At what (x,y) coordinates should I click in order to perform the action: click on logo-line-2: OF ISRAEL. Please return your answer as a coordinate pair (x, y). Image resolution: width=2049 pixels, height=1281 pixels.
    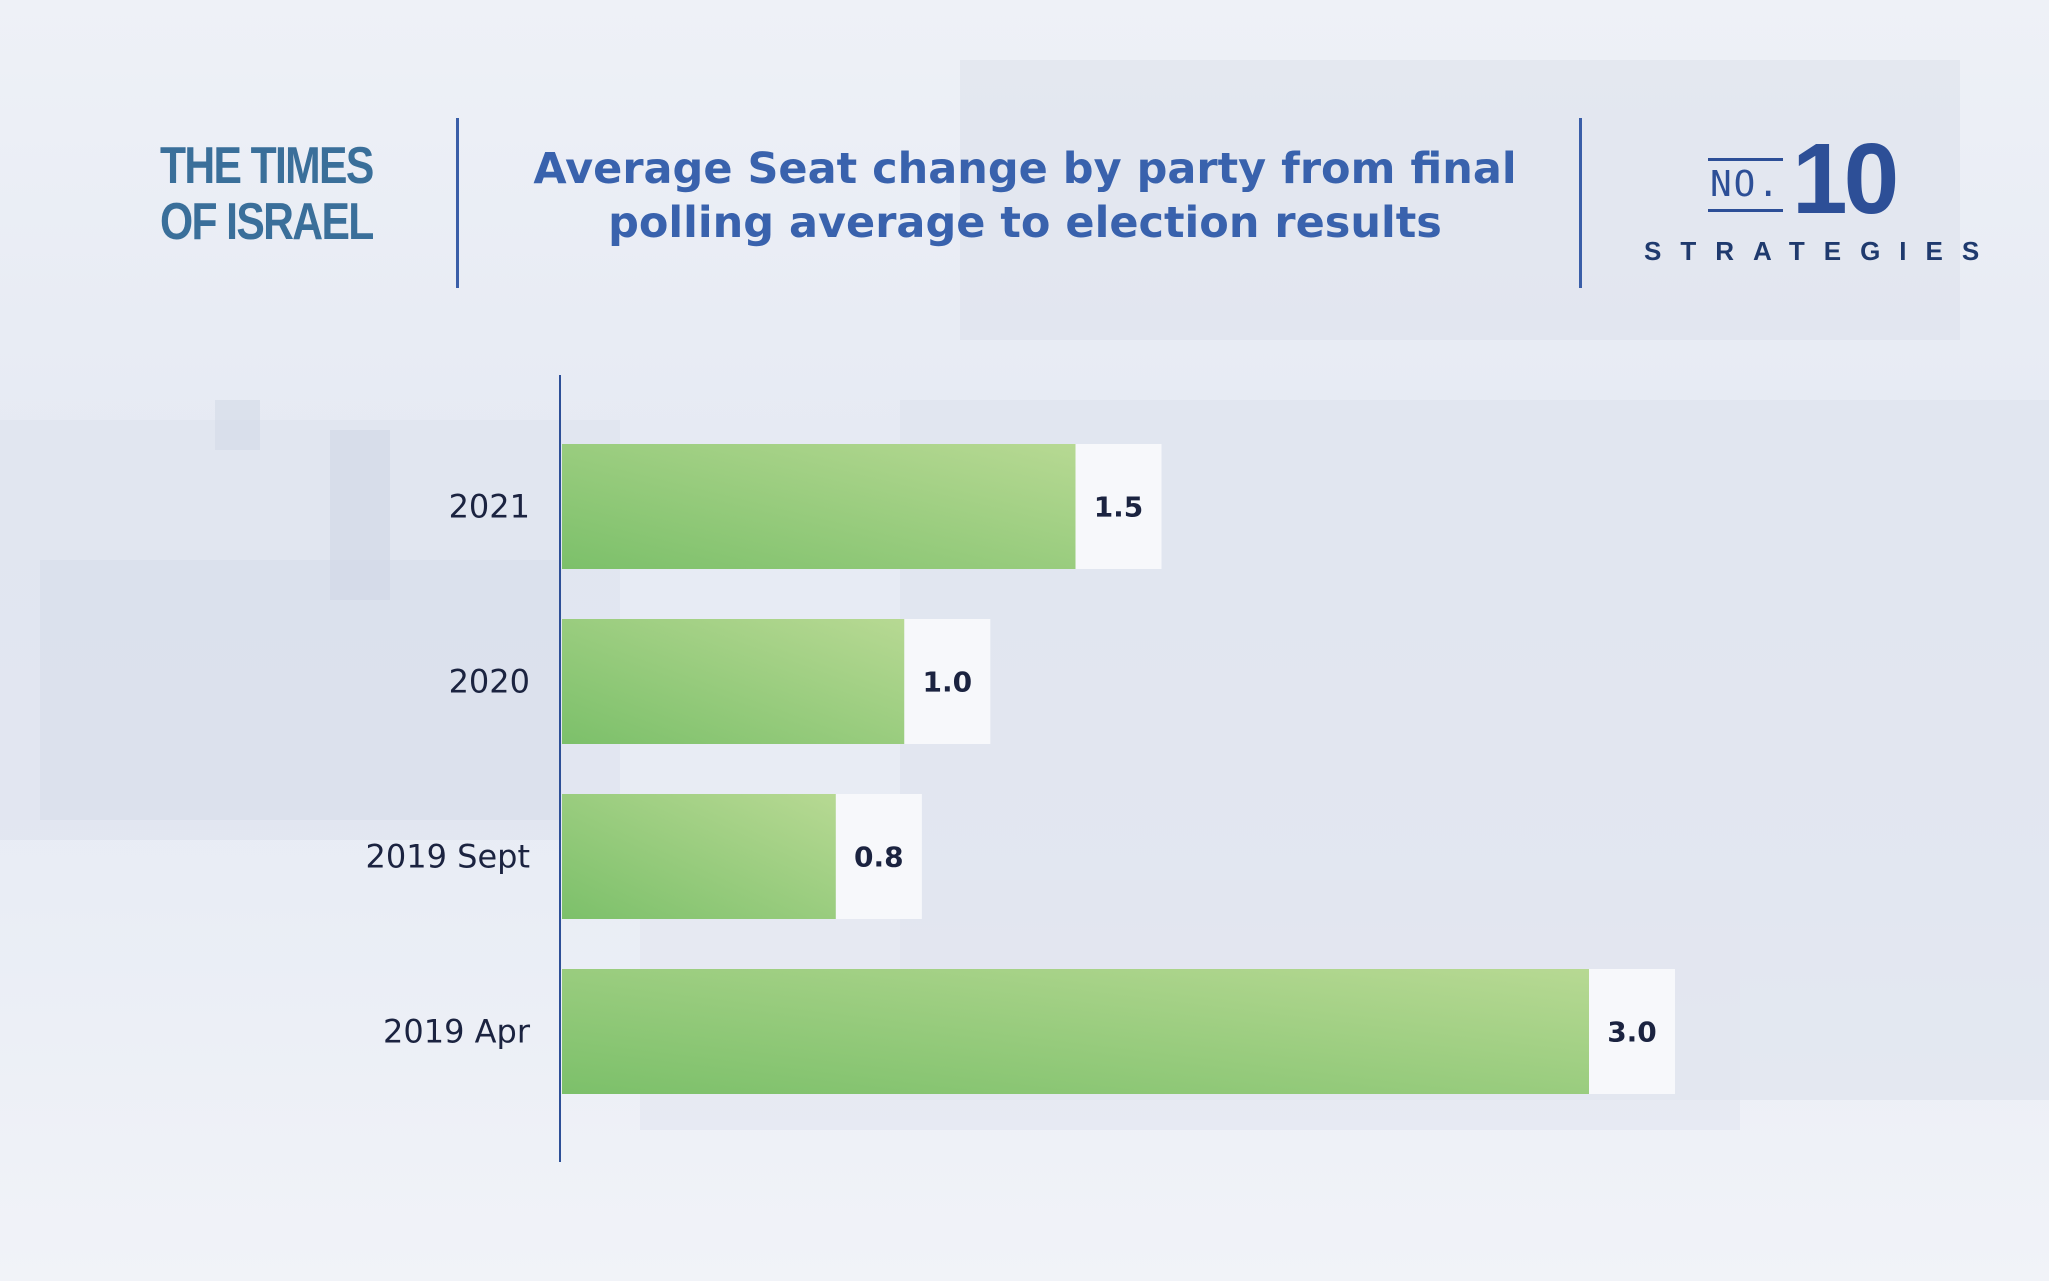
    Looking at the image, I should click on (267, 222).